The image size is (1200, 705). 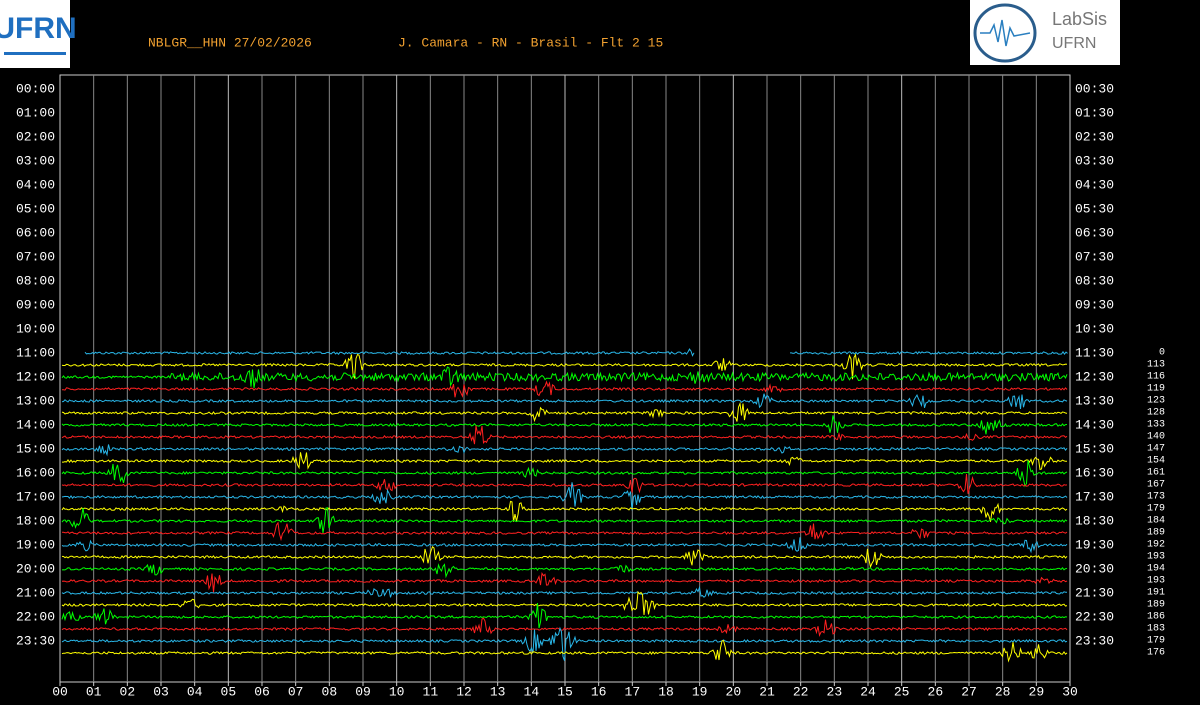 What do you see at coordinates (1156, 437) in the screenshot?
I see `scale-label: 140` at bounding box center [1156, 437].